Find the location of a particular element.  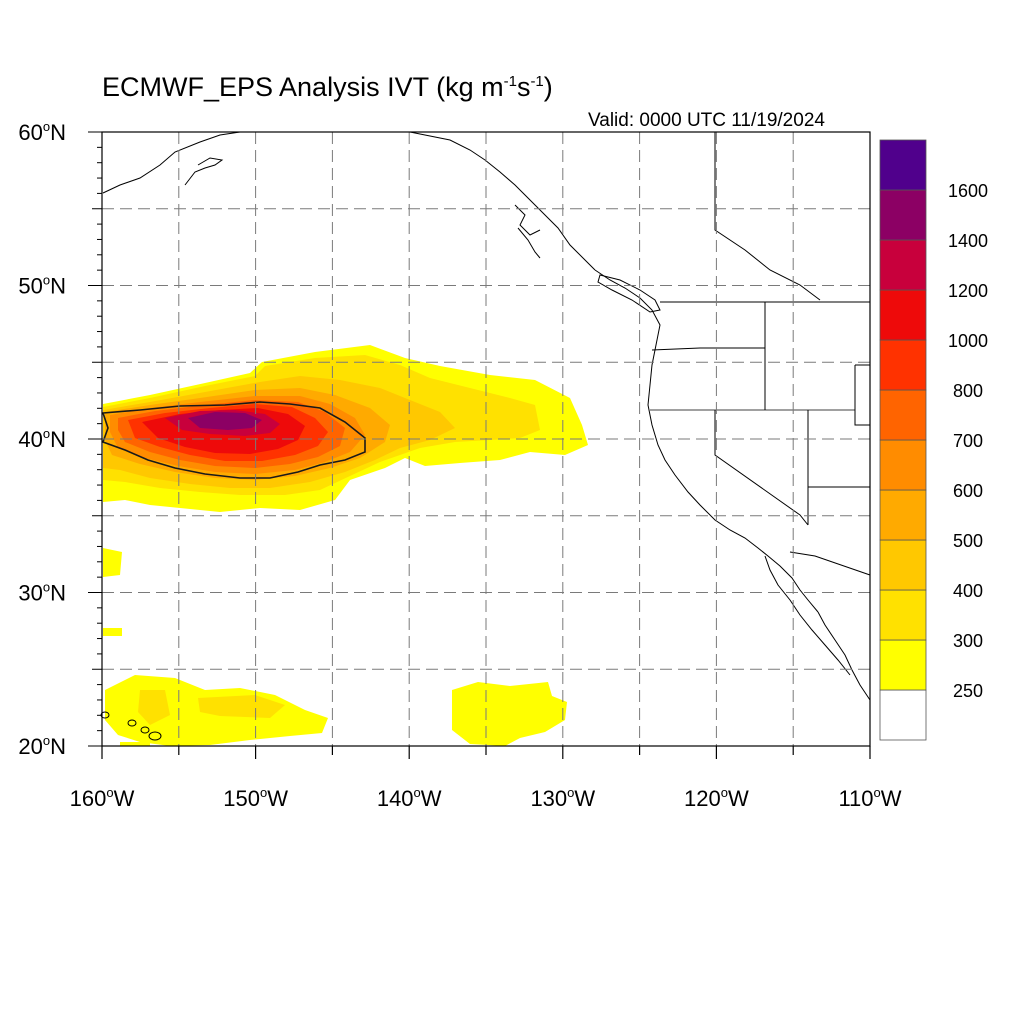

colorbar-label: 600 is located at coordinates (968, 491).